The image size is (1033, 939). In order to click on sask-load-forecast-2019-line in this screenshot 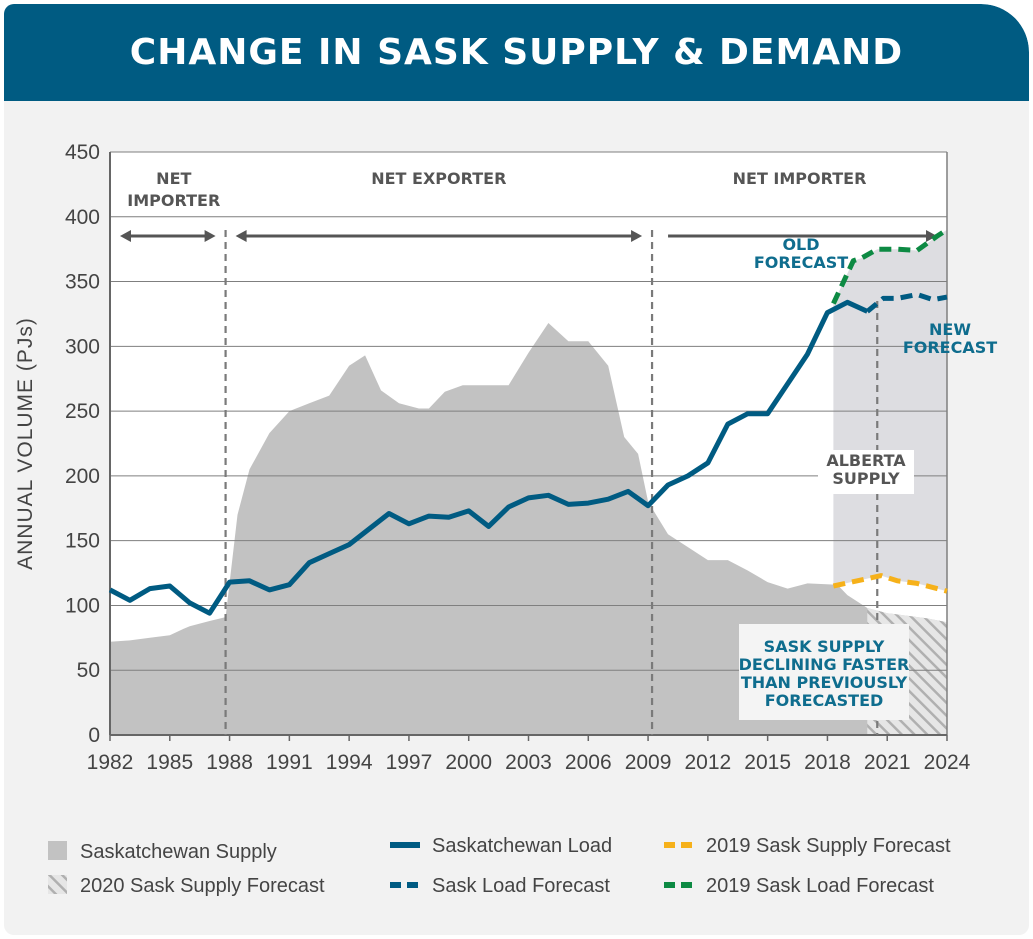, I will do `click(890, 266)`.